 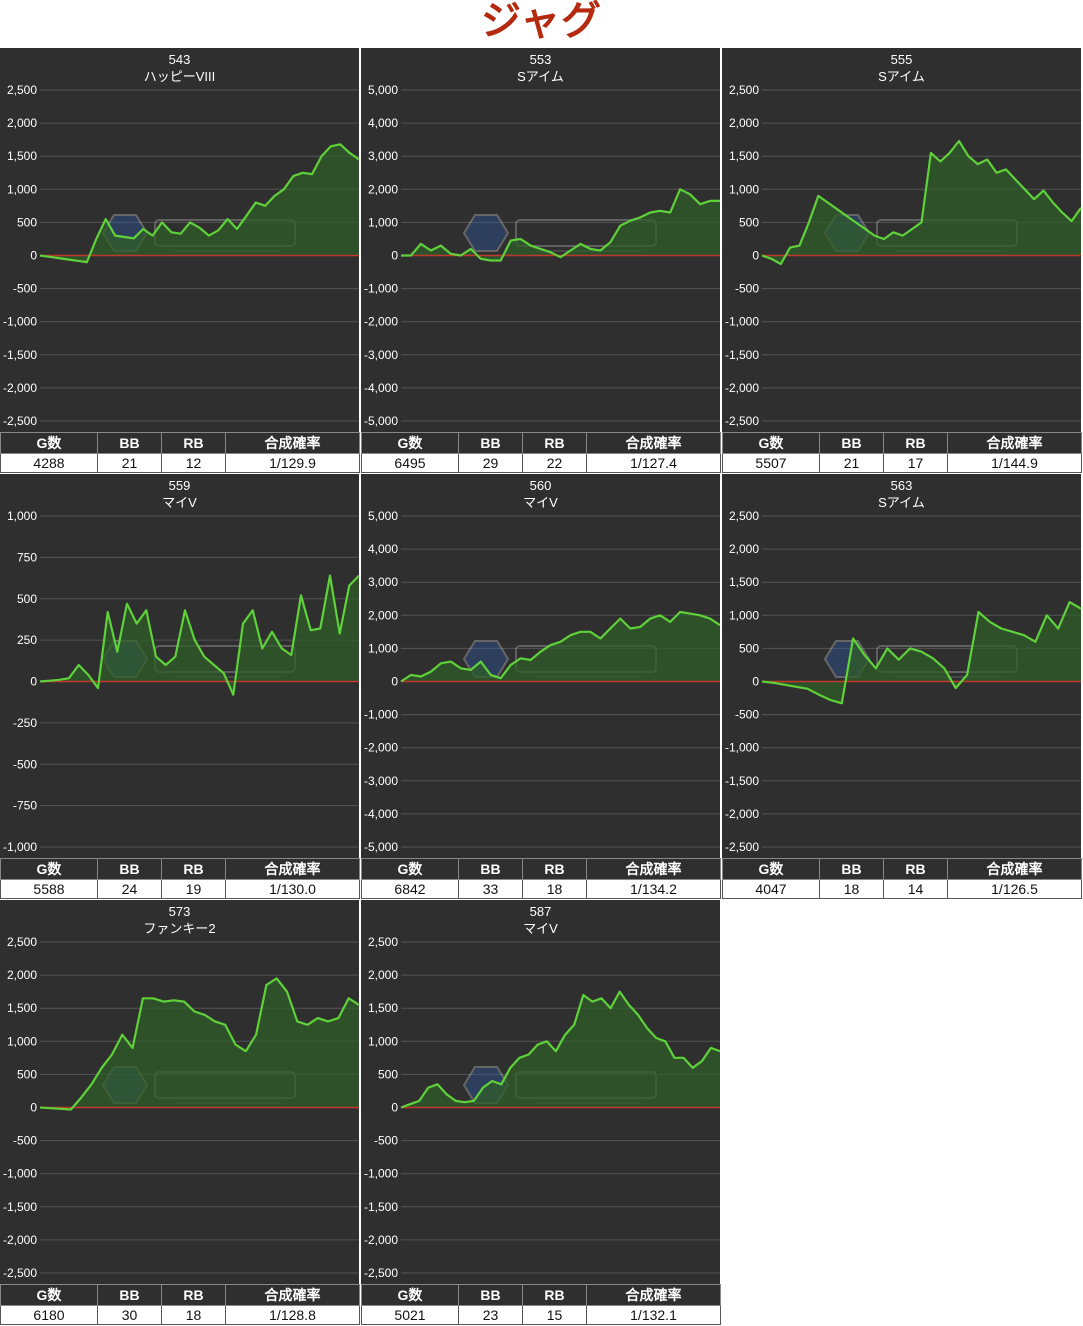 What do you see at coordinates (540, 911) in the screenshot?
I see `machine-number: 587` at bounding box center [540, 911].